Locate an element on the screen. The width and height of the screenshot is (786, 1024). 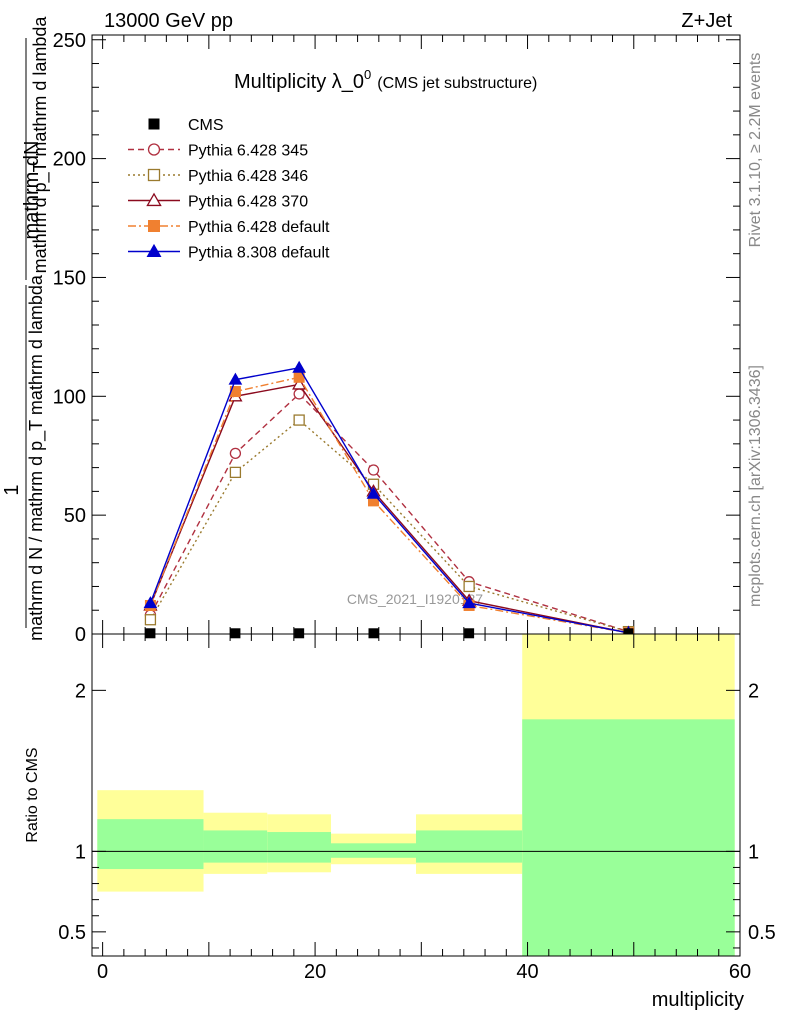
legend-item: Pythia 6.428 346 is located at coordinates (218, 176).